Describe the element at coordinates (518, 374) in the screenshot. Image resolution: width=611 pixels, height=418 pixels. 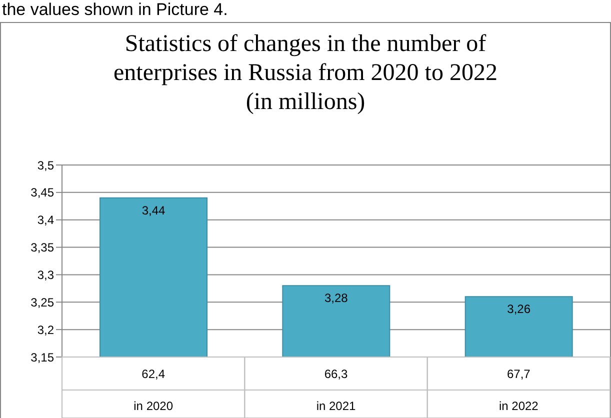
I see `text: 67,7` at that location.